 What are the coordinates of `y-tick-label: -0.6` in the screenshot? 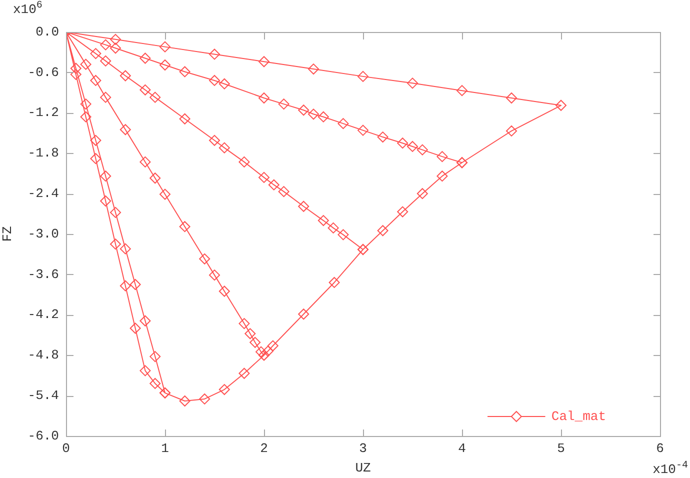 It's located at (43, 72).